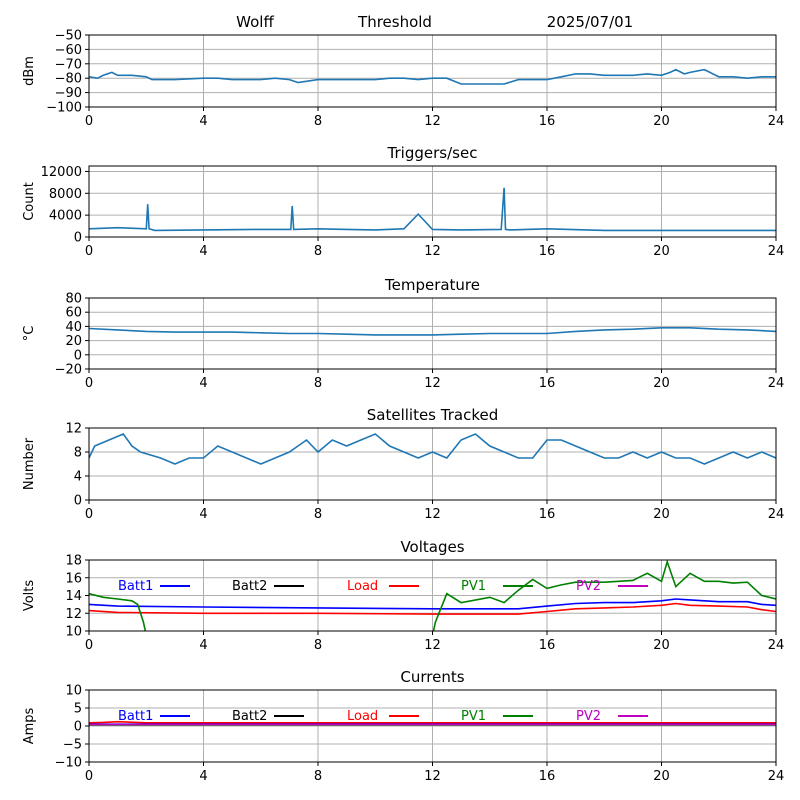 The height and width of the screenshot is (800, 800). Describe the element at coordinates (249, 716) in the screenshot. I see `legend-label-batt2: Batt2` at that location.